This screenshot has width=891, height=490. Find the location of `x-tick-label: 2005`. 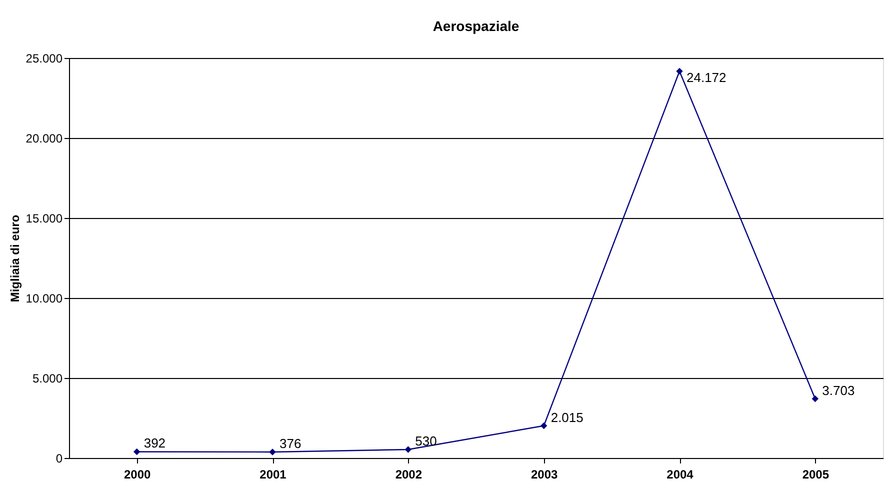

x-tick-label: 2005 is located at coordinates (816, 475).